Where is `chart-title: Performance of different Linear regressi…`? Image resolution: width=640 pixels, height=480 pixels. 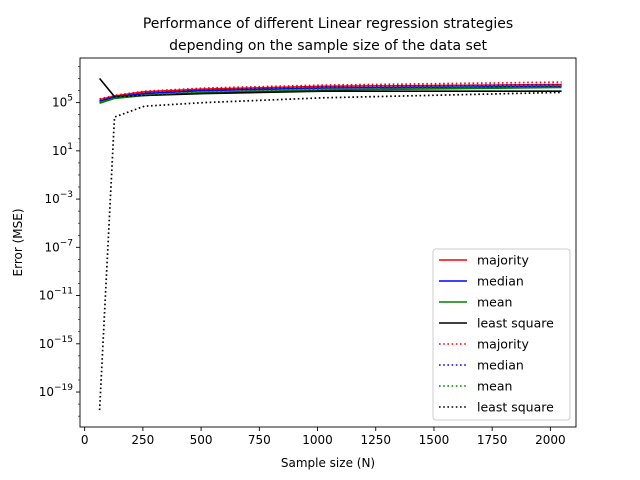 chart-title: Performance of different Linear regressi… is located at coordinates (328, 35).